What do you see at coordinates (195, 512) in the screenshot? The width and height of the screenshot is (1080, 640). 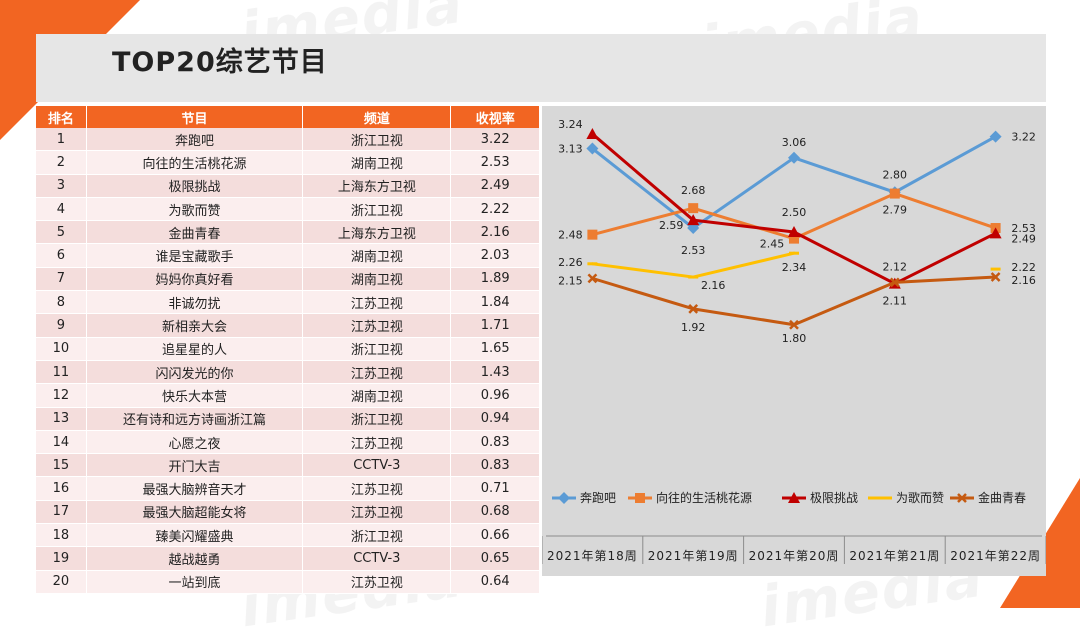 I see `program-cell: 最强大脑超能女将` at bounding box center [195, 512].